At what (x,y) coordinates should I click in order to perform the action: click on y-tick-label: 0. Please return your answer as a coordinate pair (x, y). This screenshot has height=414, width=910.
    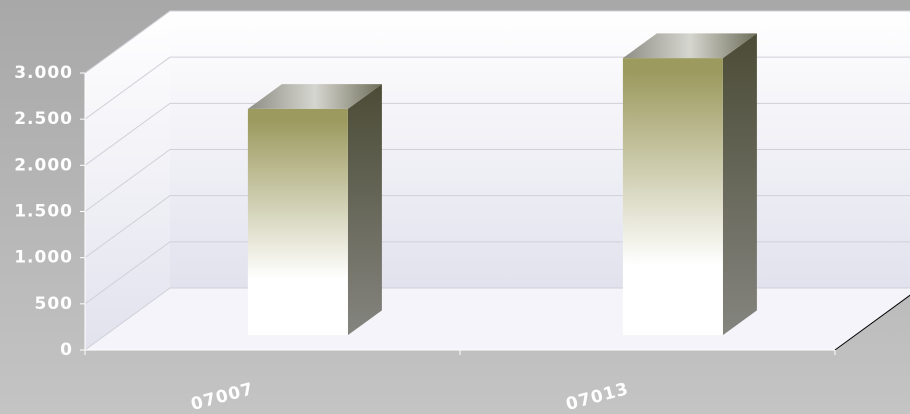
    Looking at the image, I should click on (66, 350).